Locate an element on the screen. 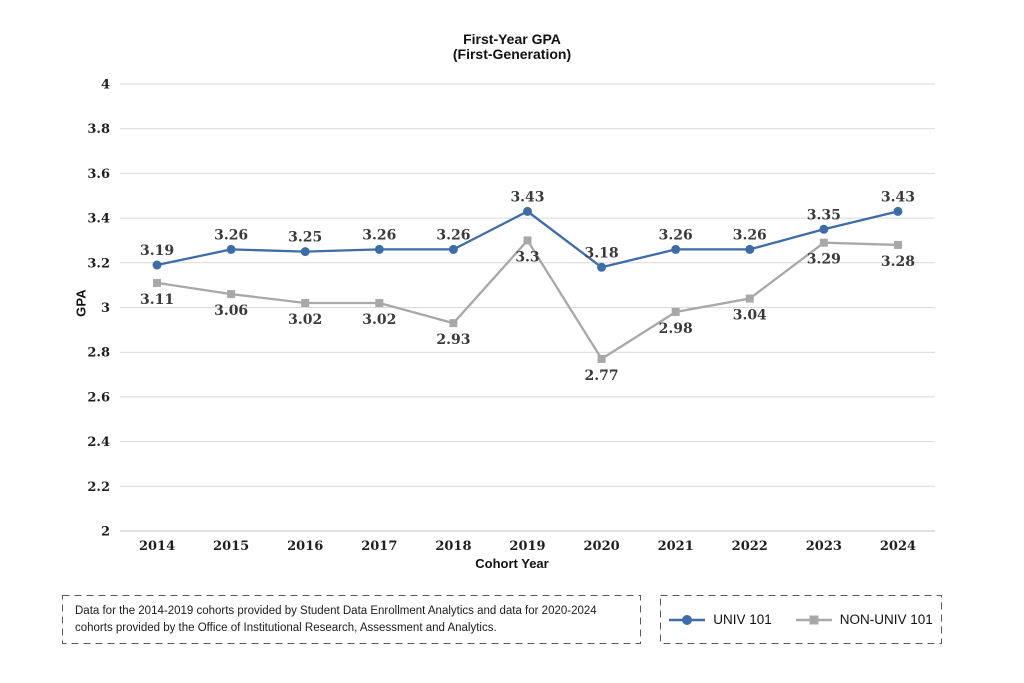  x-tick-label: 2019 is located at coordinates (527, 546).